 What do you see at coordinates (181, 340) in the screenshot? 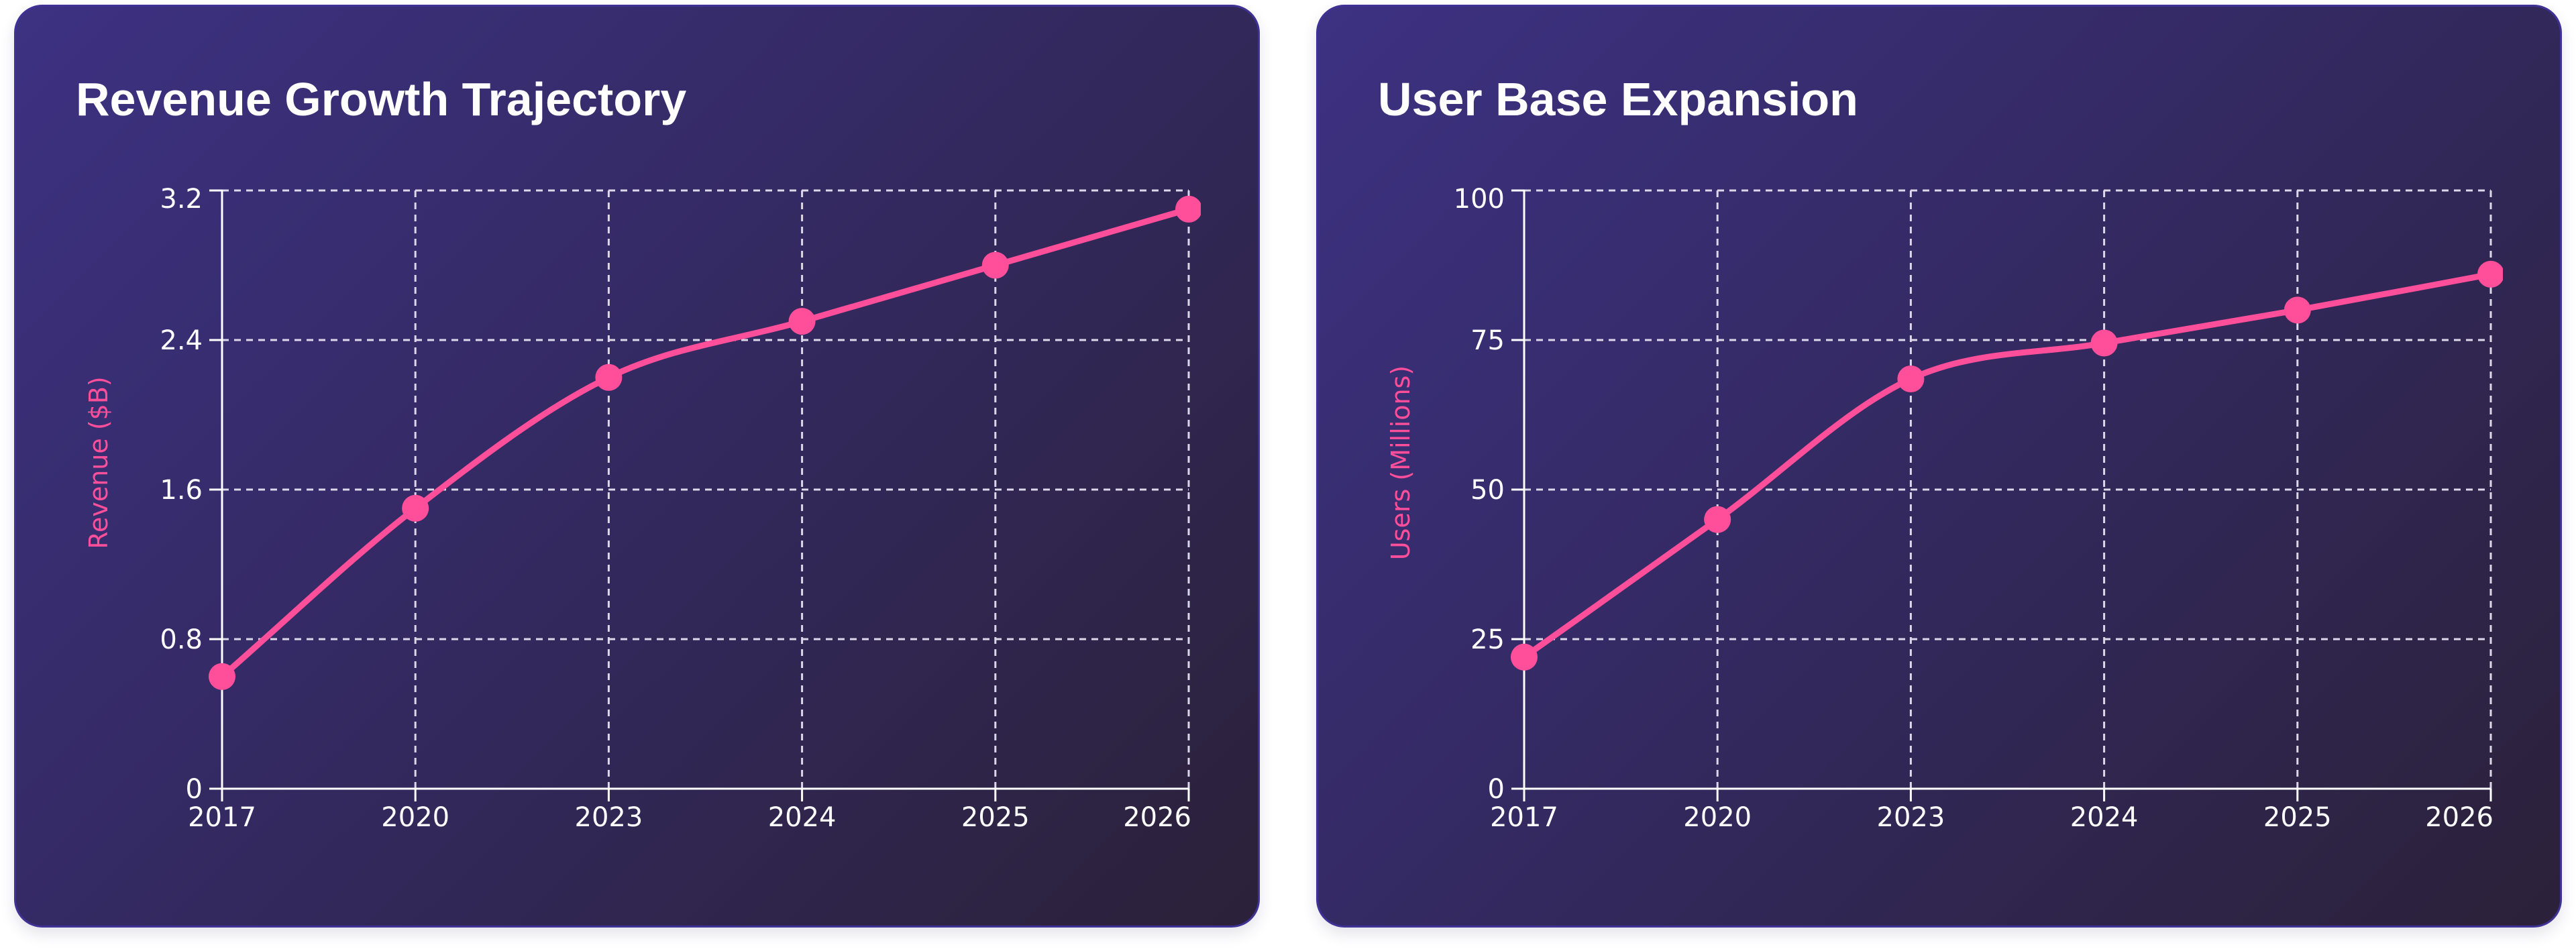
I see `y-tick-label: 2.4` at bounding box center [181, 340].